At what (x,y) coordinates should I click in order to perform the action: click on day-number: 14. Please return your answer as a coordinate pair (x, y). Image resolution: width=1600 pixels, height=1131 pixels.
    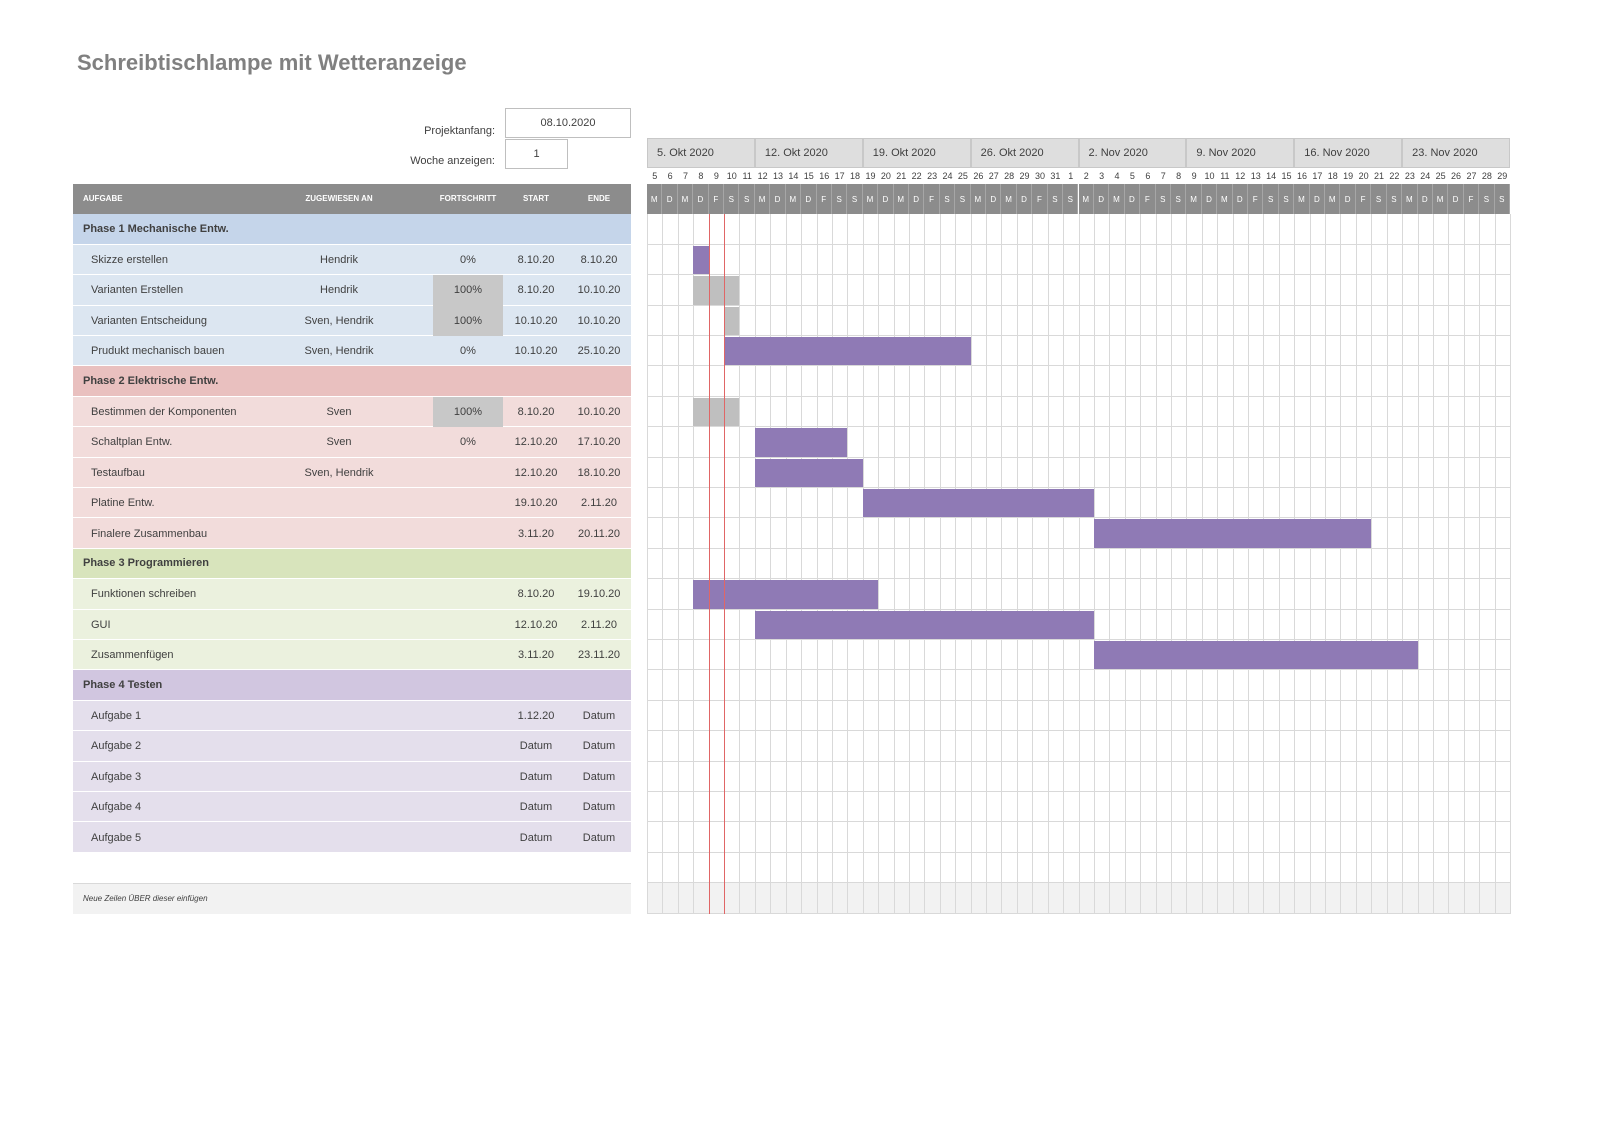
    Looking at the image, I should click on (1271, 176).